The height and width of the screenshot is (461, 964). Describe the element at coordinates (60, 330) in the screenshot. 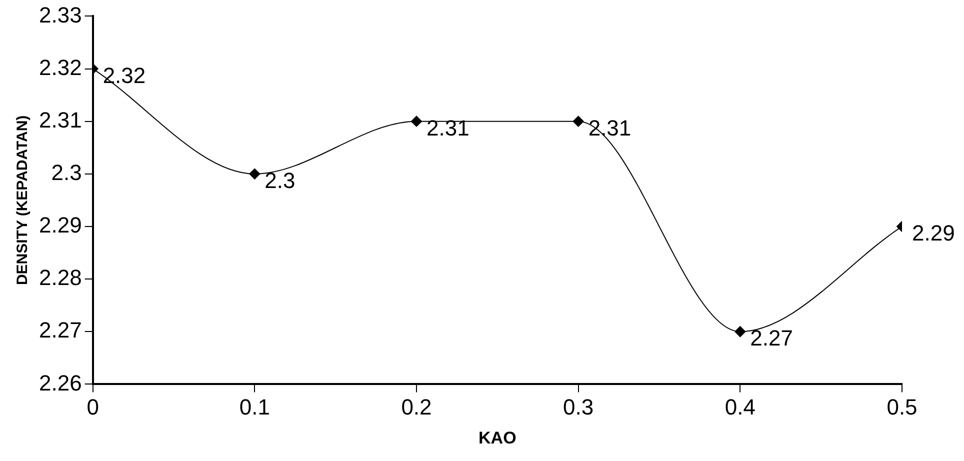

I see `y-tick-label: 2.27` at that location.